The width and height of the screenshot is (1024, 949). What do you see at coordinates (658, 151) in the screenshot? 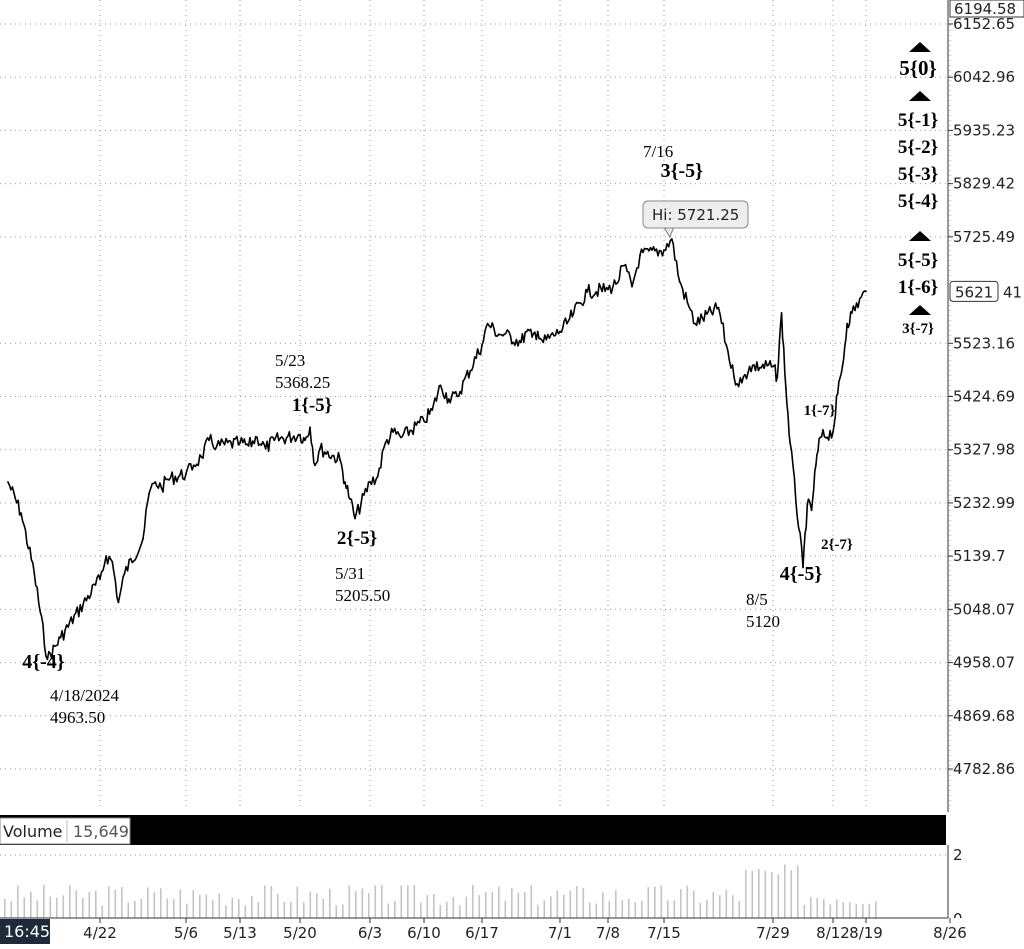
I see `wave-note: 7/16` at bounding box center [658, 151].